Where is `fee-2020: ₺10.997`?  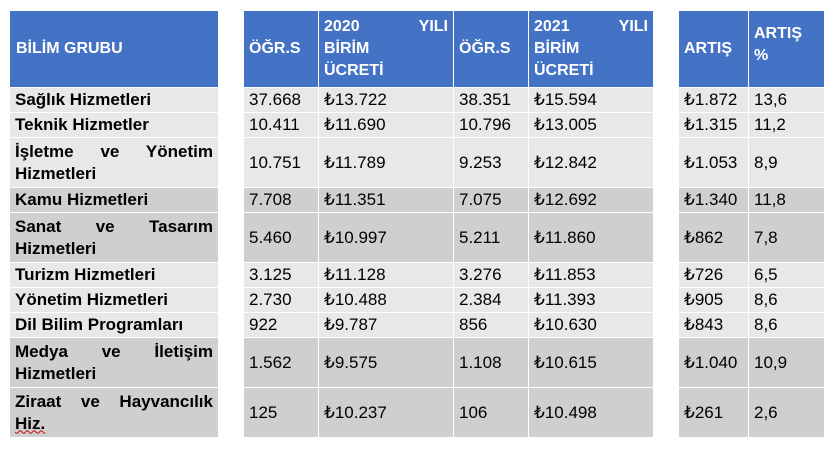
fee-2020: ₺10.997 is located at coordinates (386, 238).